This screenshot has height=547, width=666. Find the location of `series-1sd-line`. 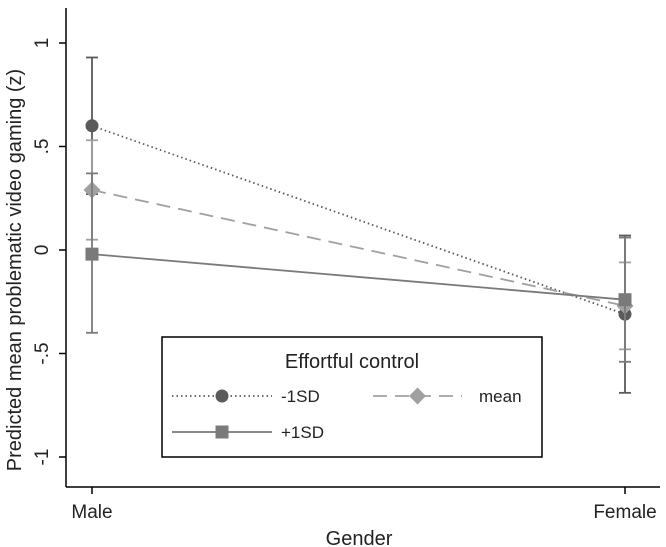

series-1sd-line is located at coordinates (358, 277).